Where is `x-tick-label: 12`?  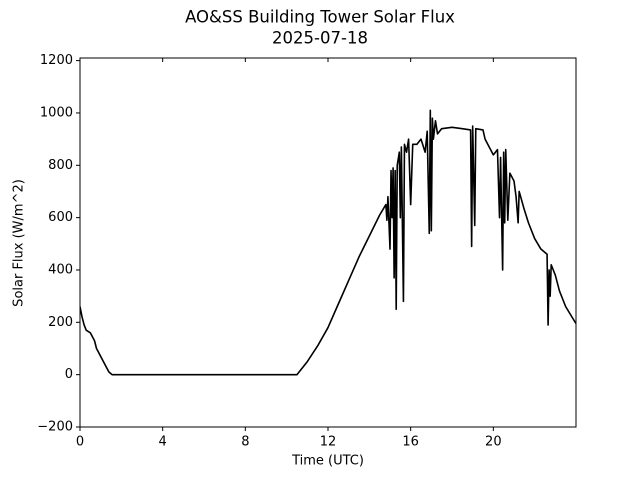
x-tick-label: 12 is located at coordinates (328, 442).